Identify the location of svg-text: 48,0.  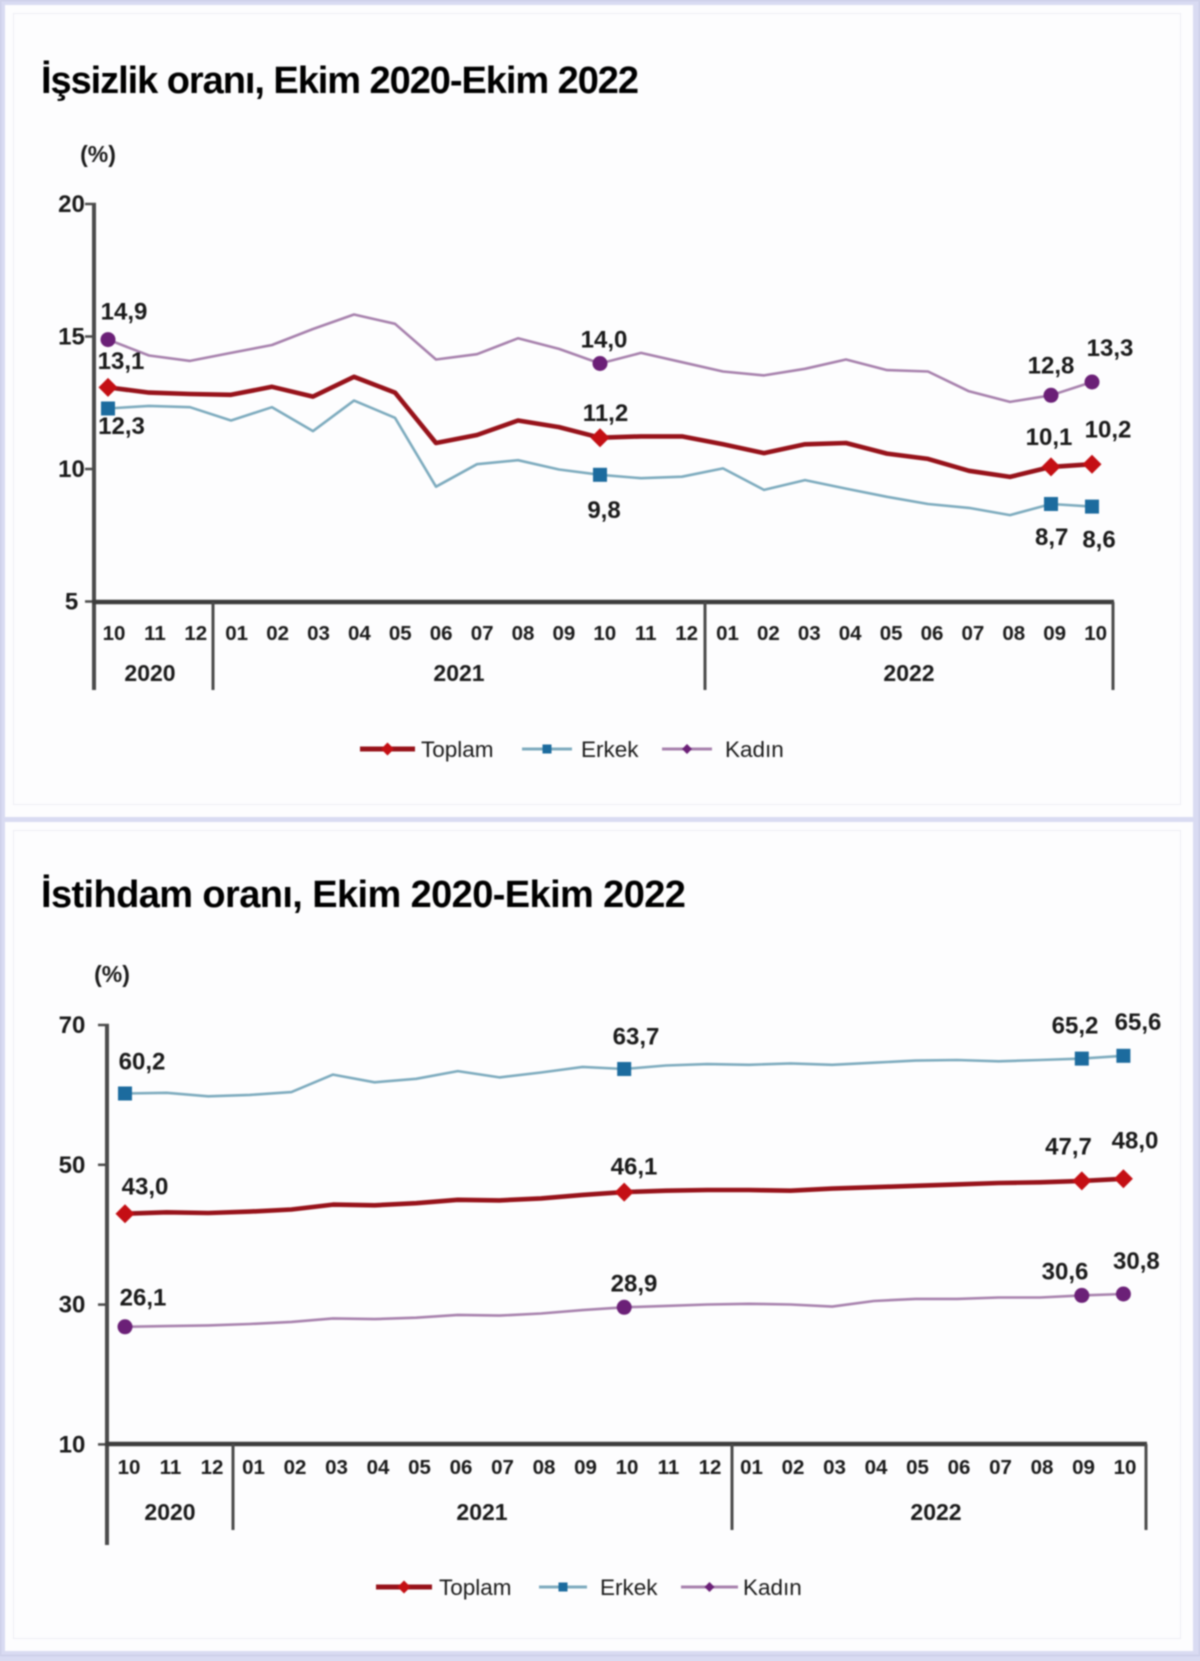
(1135, 1141).